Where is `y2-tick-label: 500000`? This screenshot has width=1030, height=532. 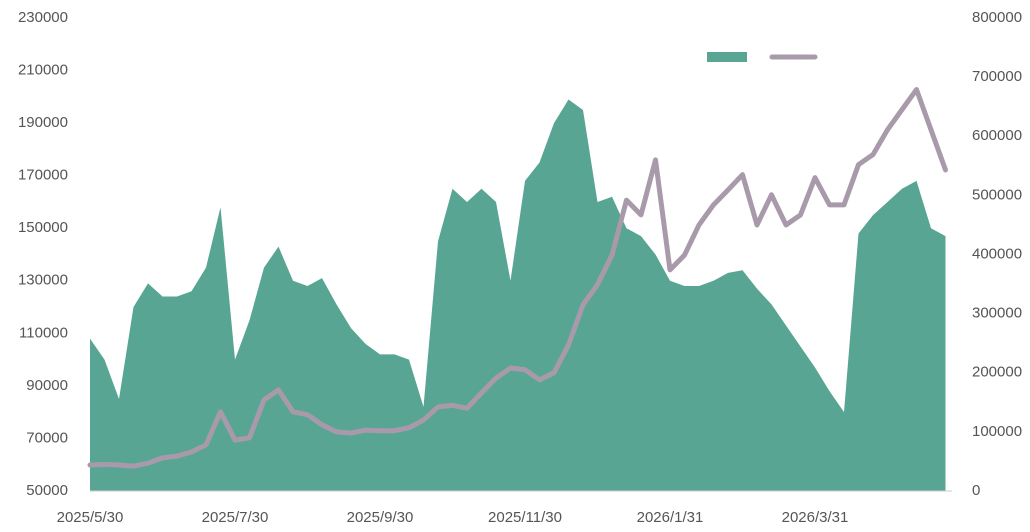
y2-tick-label: 500000 is located at coordinates (997, 194).